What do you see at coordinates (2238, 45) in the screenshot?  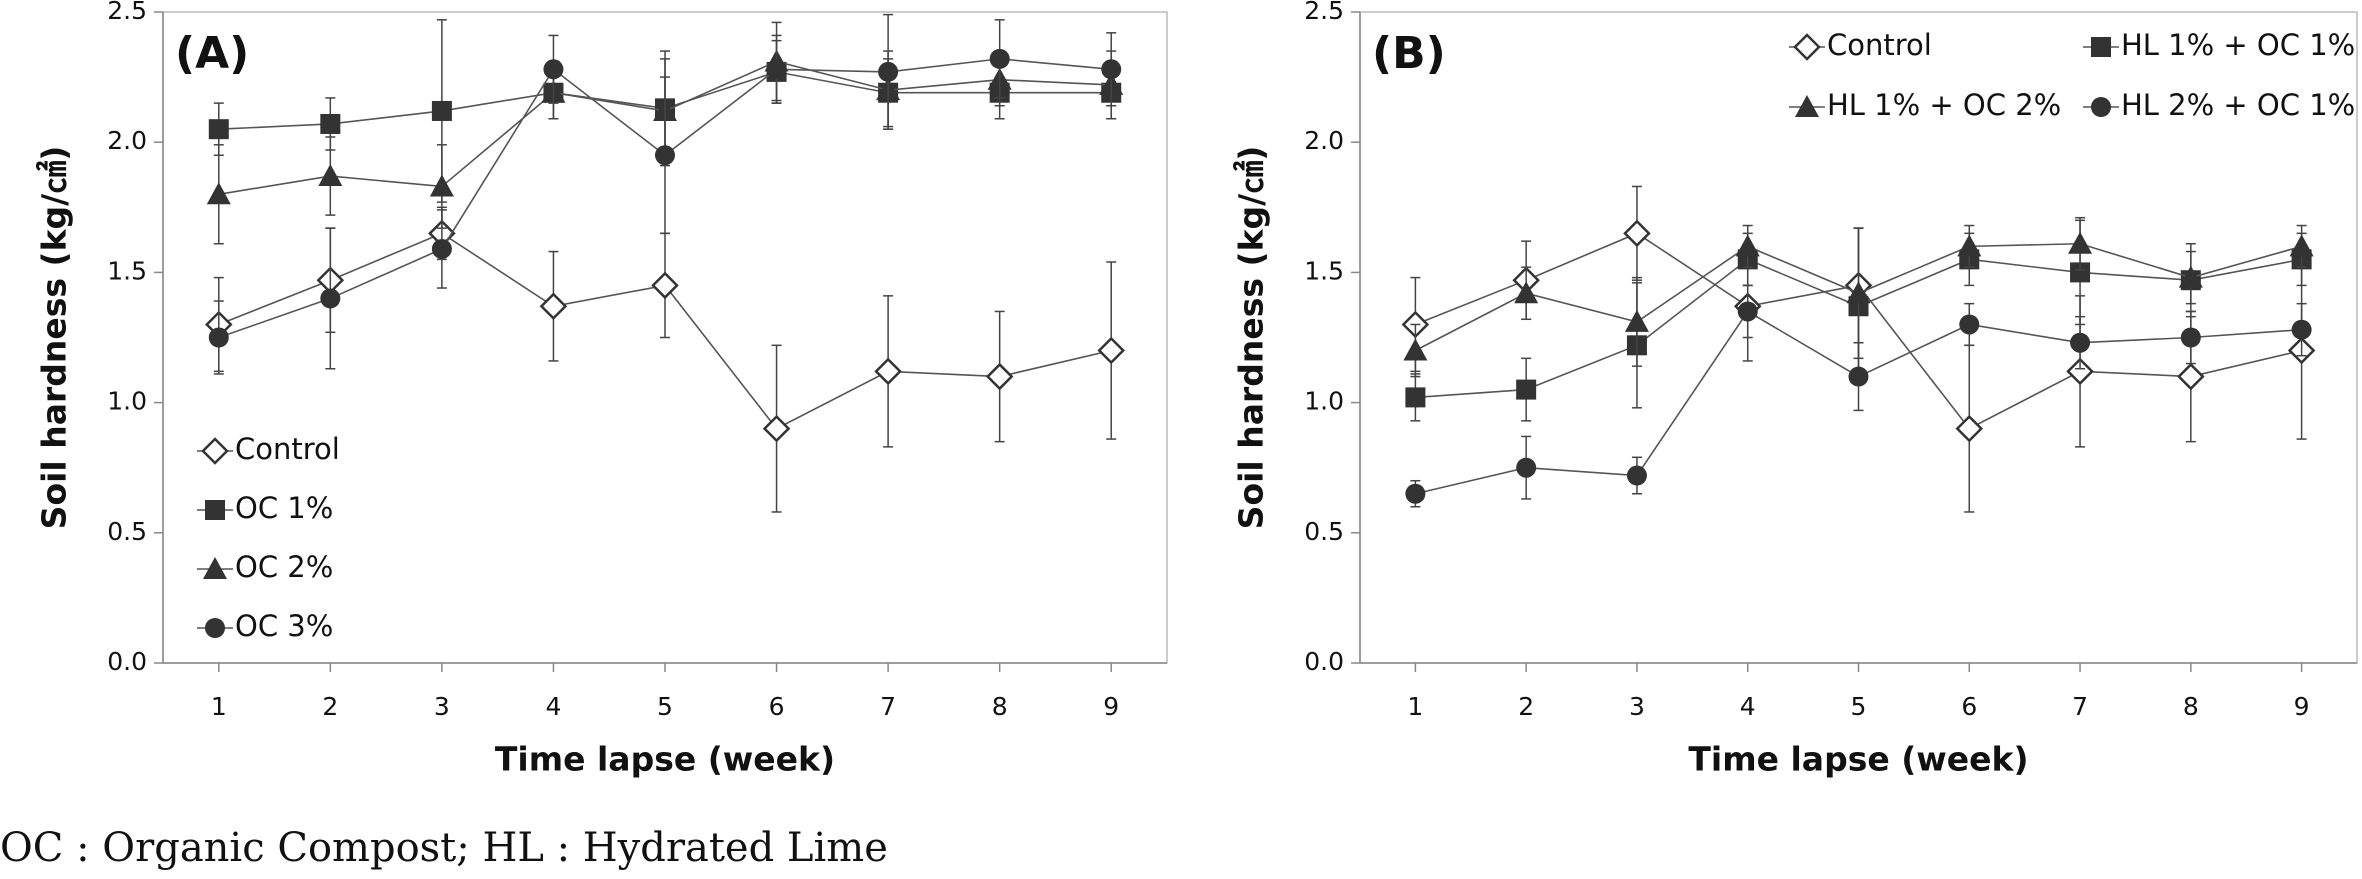 I see `legend-label: HL 1% + OC 1%` at bounding box center [2238, 45].